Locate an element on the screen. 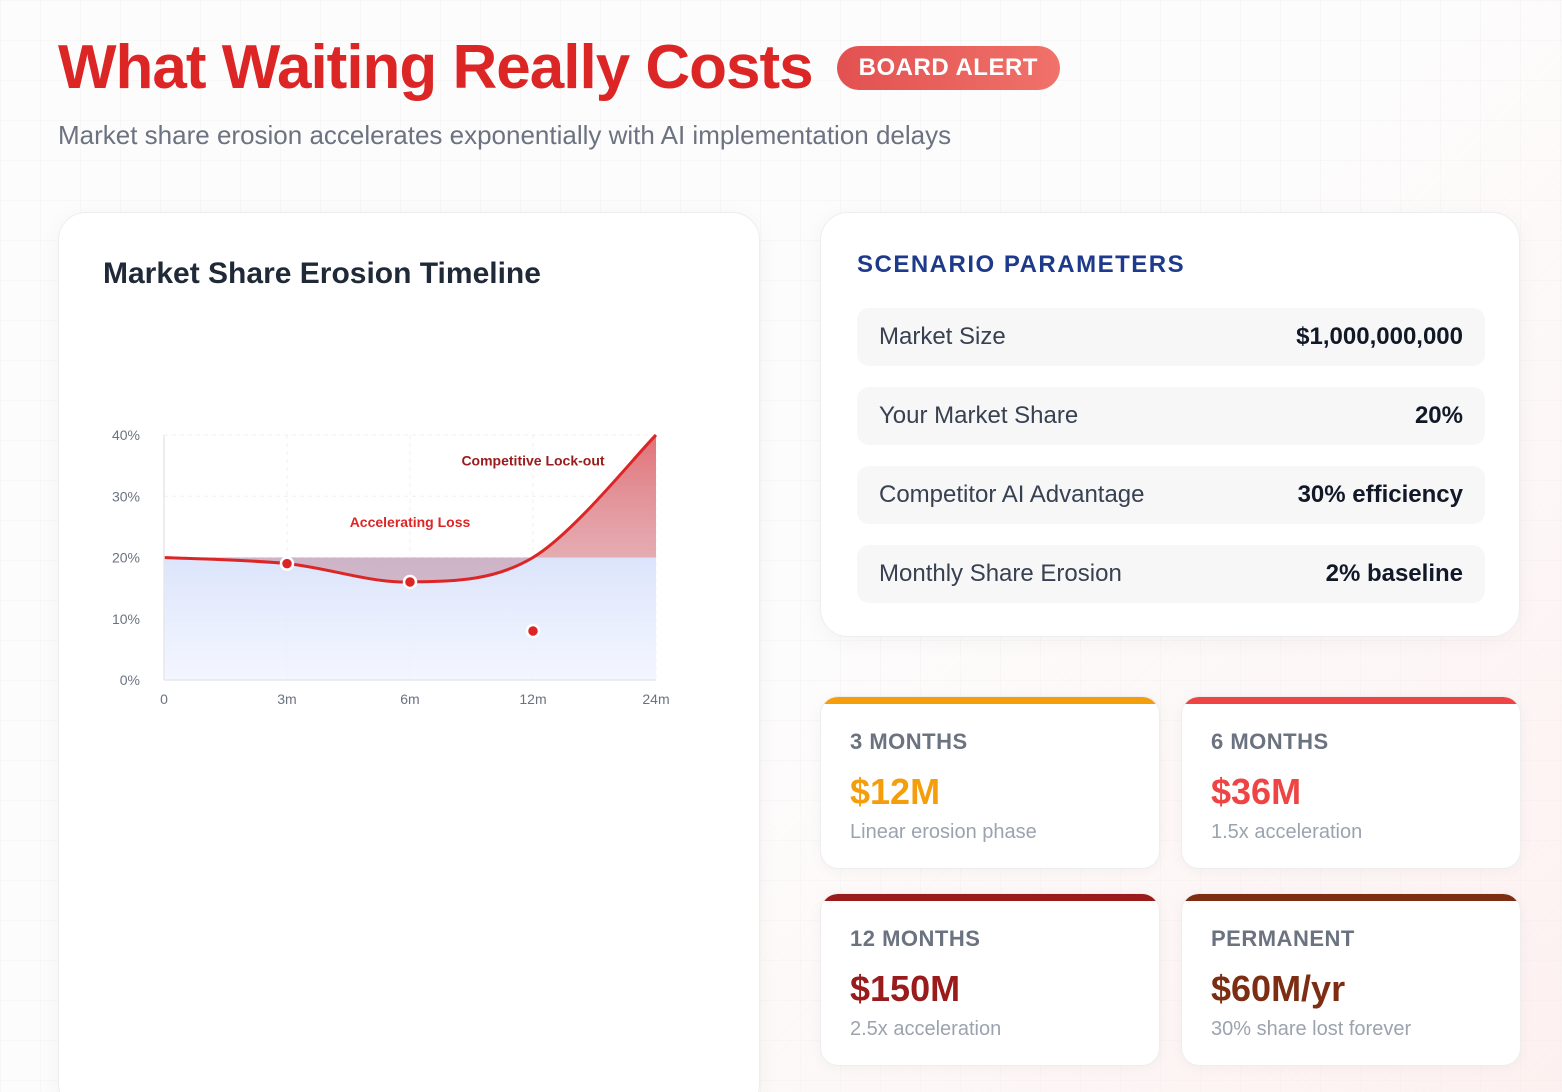 This screenshot has width=1562, height=1092. board-alert-badge: BOARD ALERT is located at coordinates (948, 68).